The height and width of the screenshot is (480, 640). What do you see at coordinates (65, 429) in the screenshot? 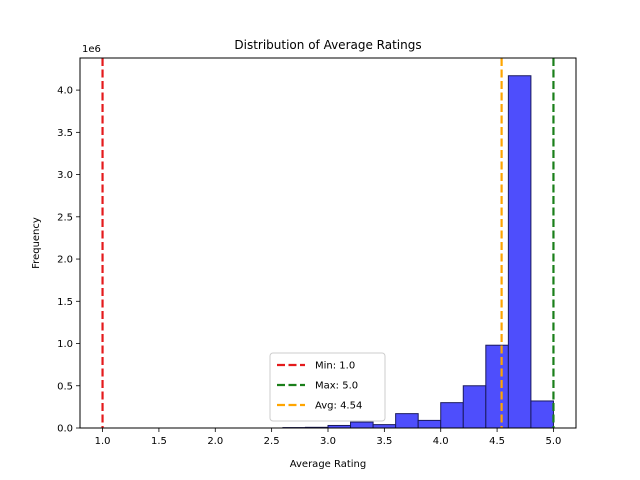
I see `y-tick-label-0: 0.0` at bounding box center [65, 429].